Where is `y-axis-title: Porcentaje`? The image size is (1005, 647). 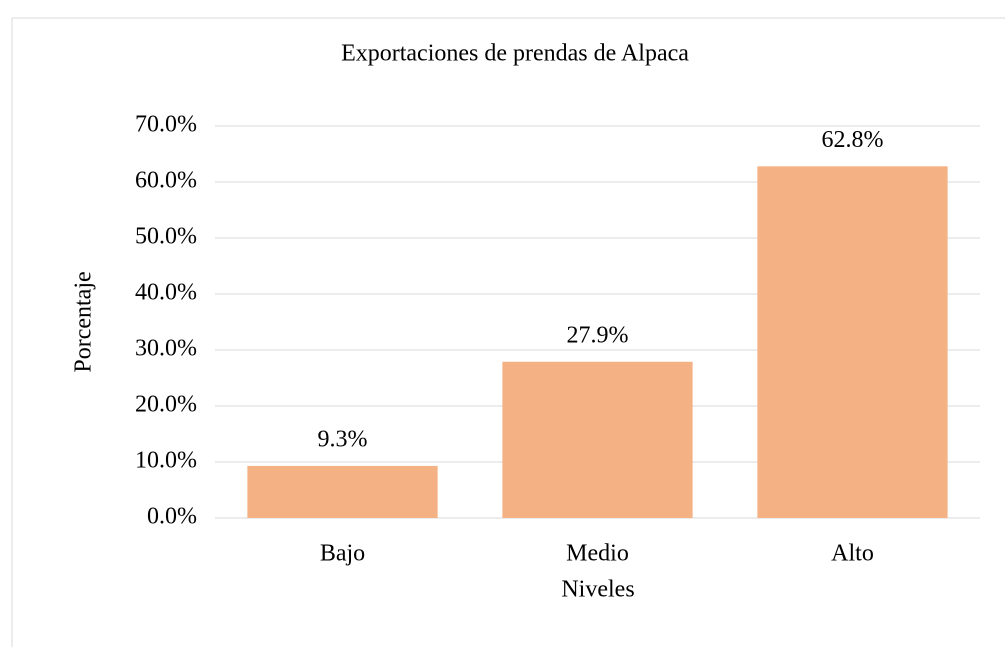 y-axis-title: Porcentaje is located at coordinates (84, 321).